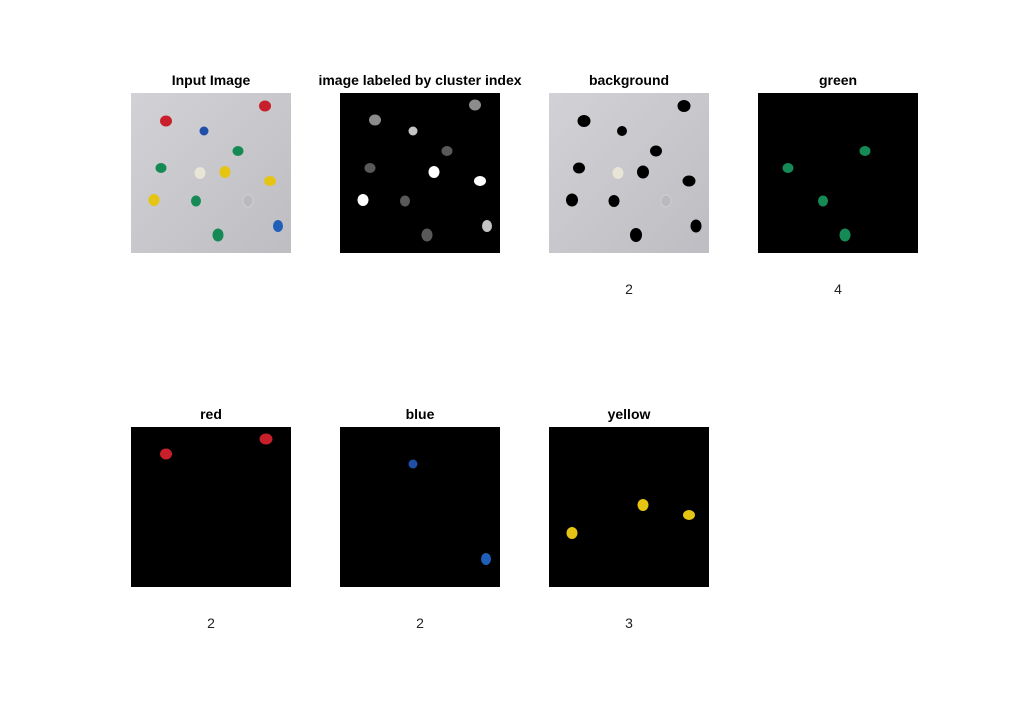  I want to click on blue-count: 2, so click(420, 623).